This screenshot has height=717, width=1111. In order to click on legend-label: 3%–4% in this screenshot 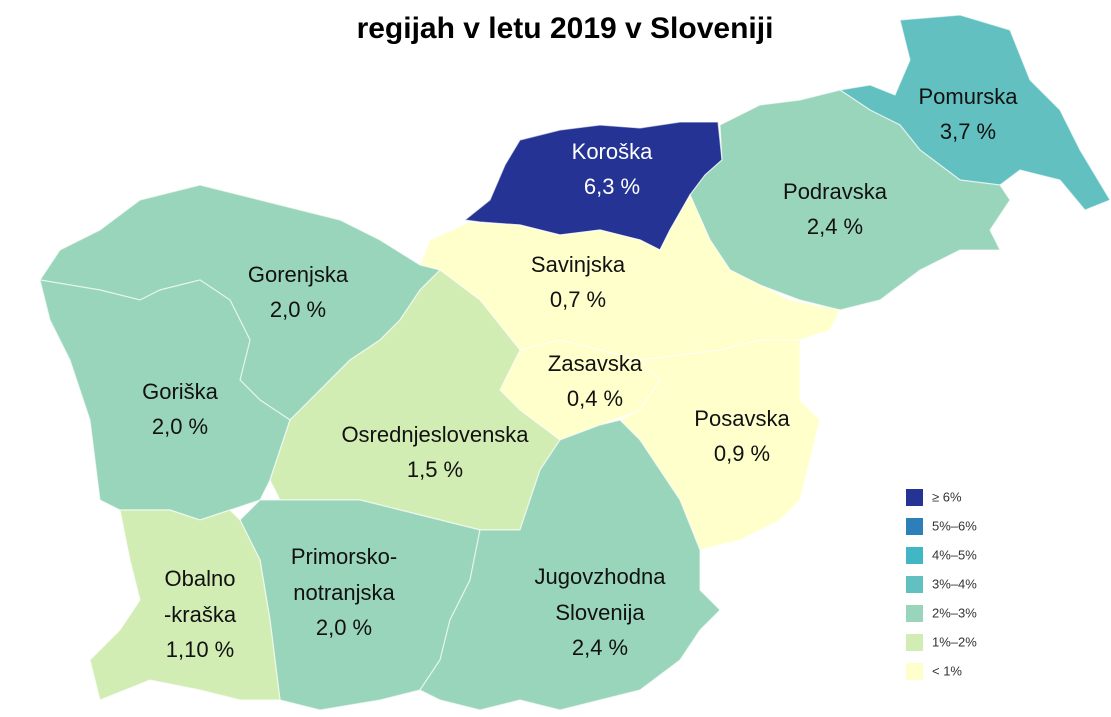, I will do `click(954, 583)`.